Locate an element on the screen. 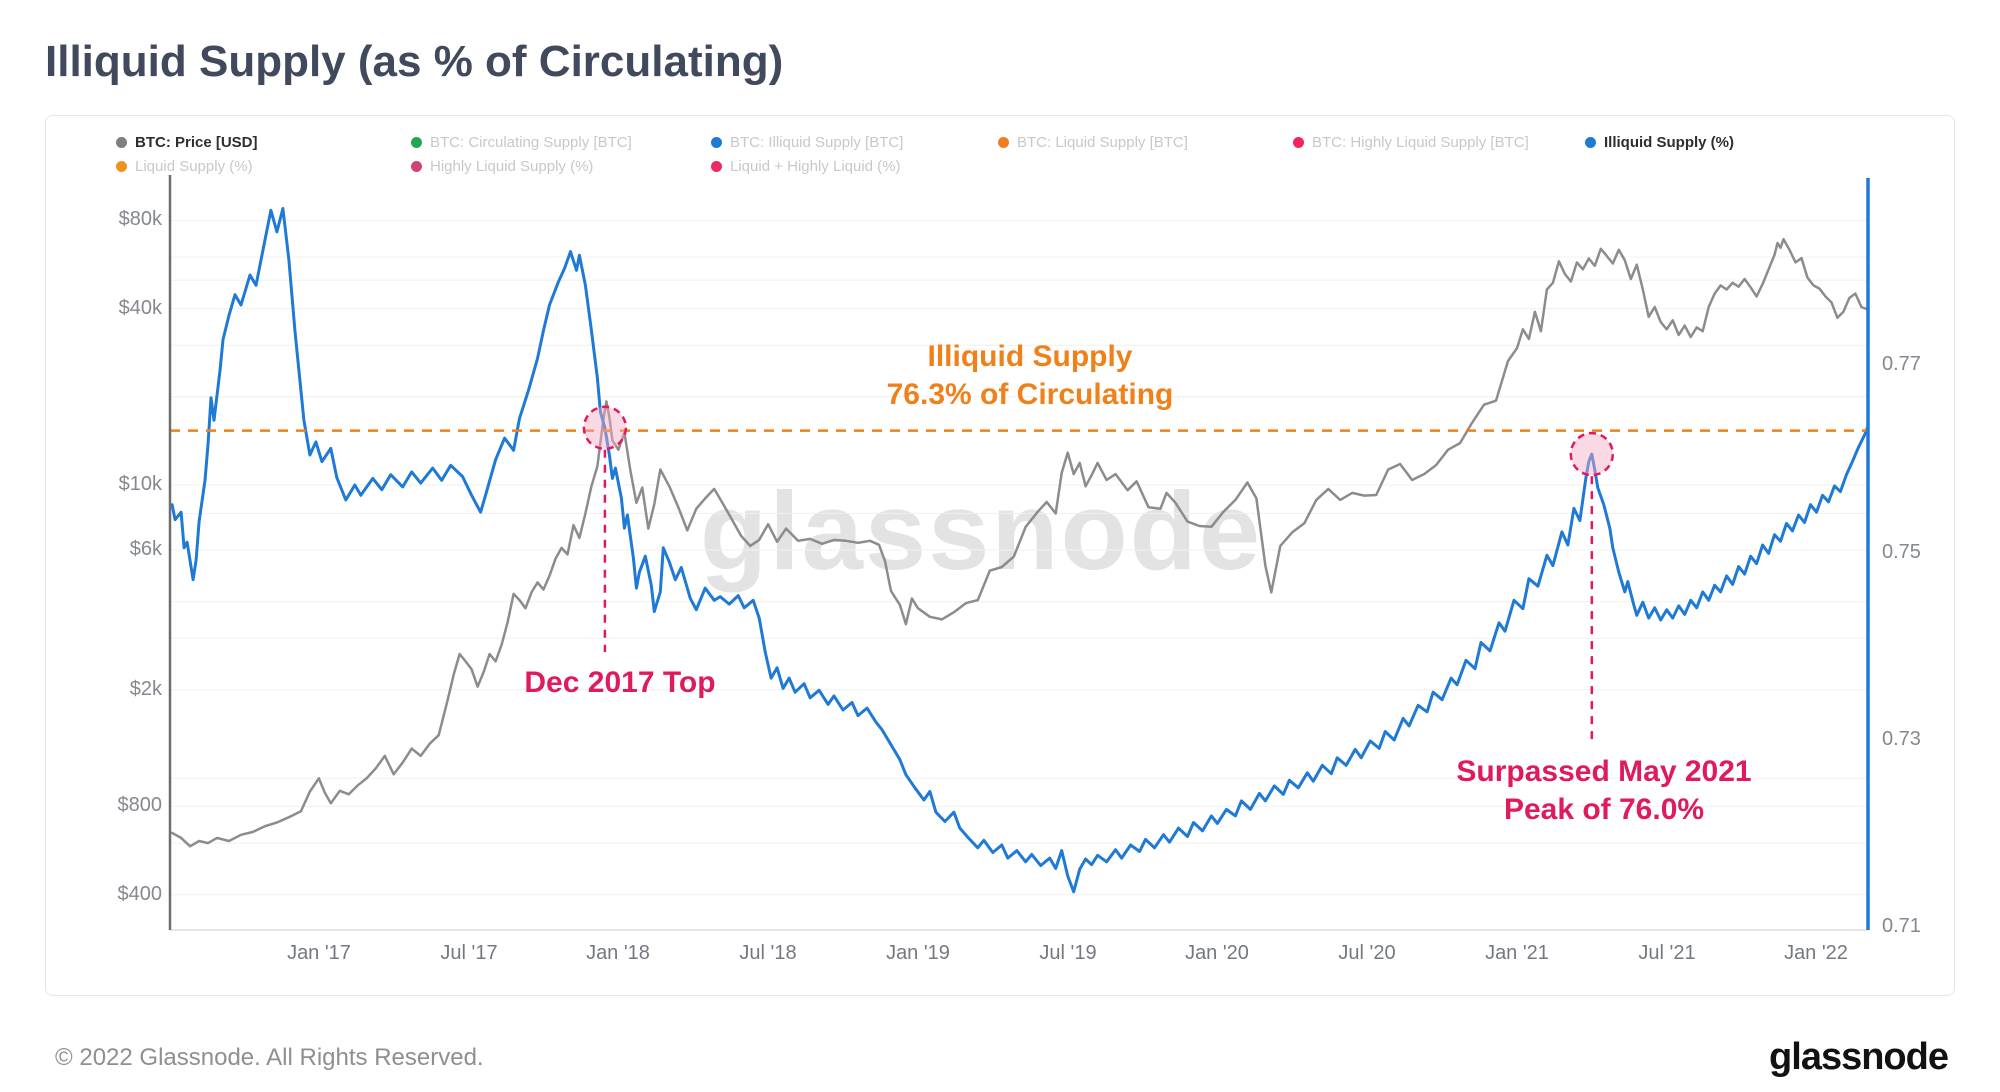 The width and height of the screenshot is (2000, 1092). legend-item: Highly Liquid Supply (%) is located at coordinates (561, 166).